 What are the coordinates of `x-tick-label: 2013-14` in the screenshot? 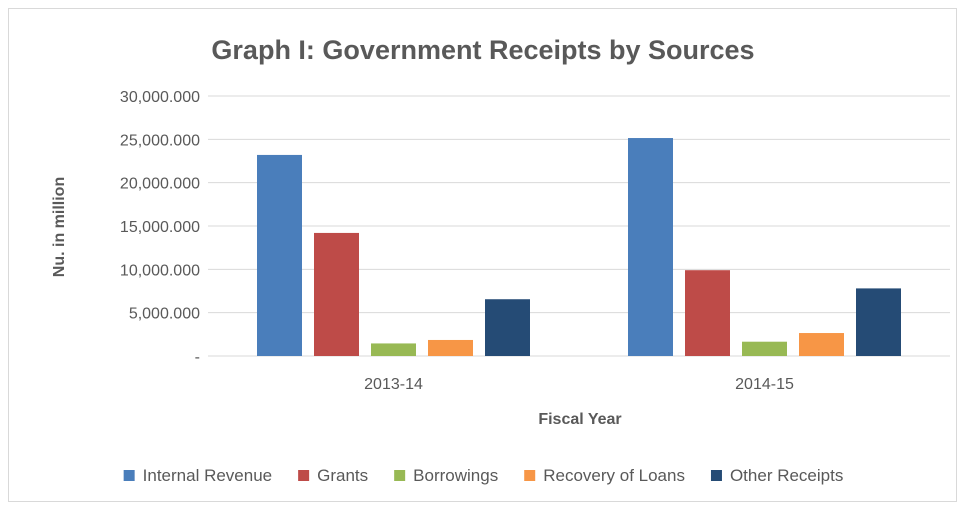 It's located at (393, 384).